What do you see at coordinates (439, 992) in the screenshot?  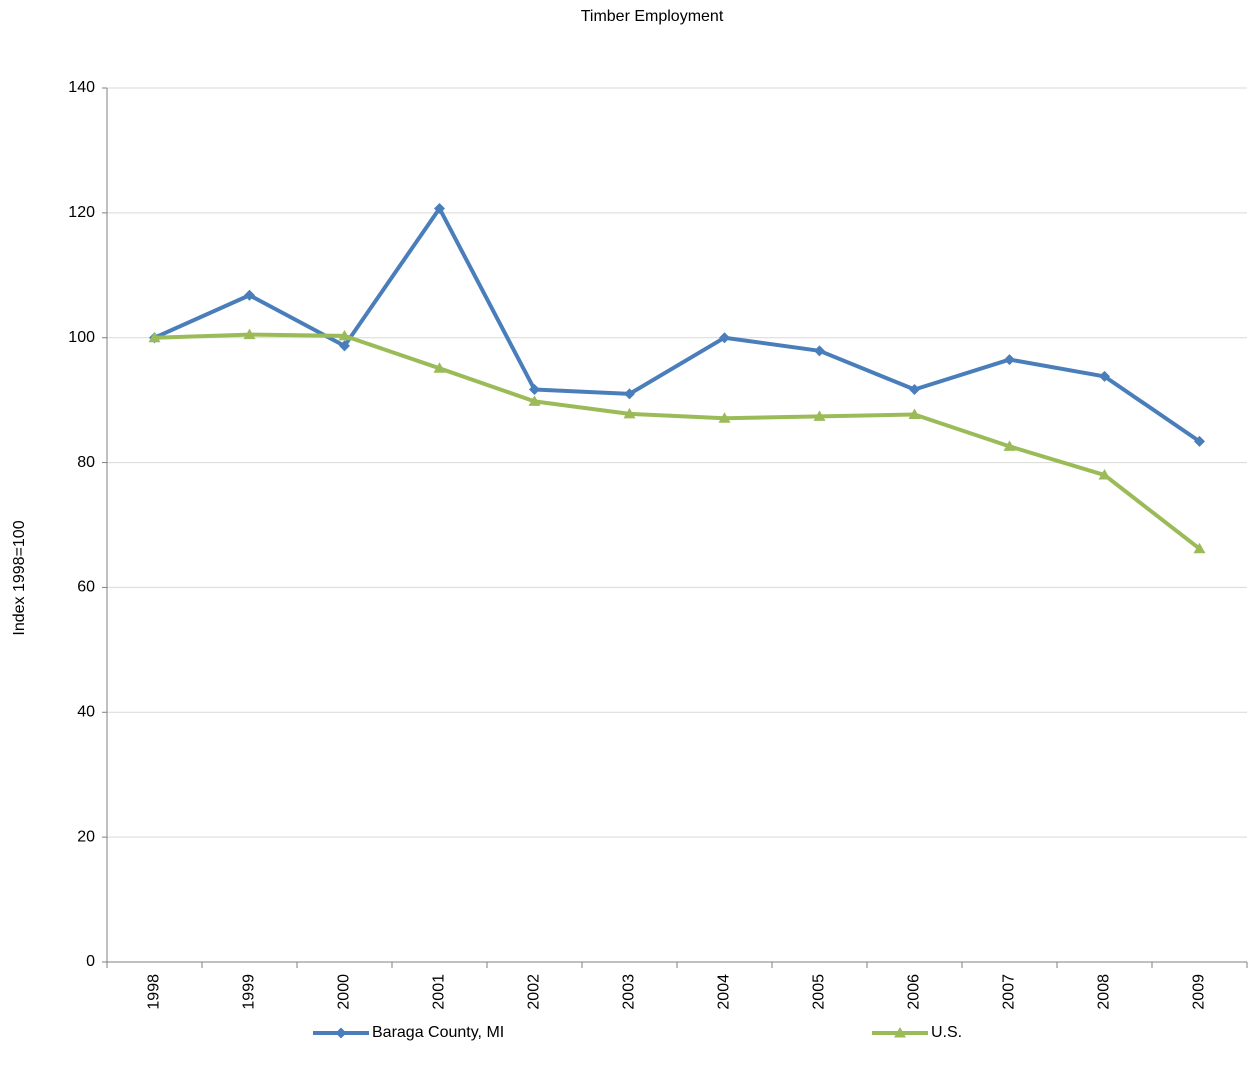 I see `x-tick-label: 2001` at bounding box center [439, 992].